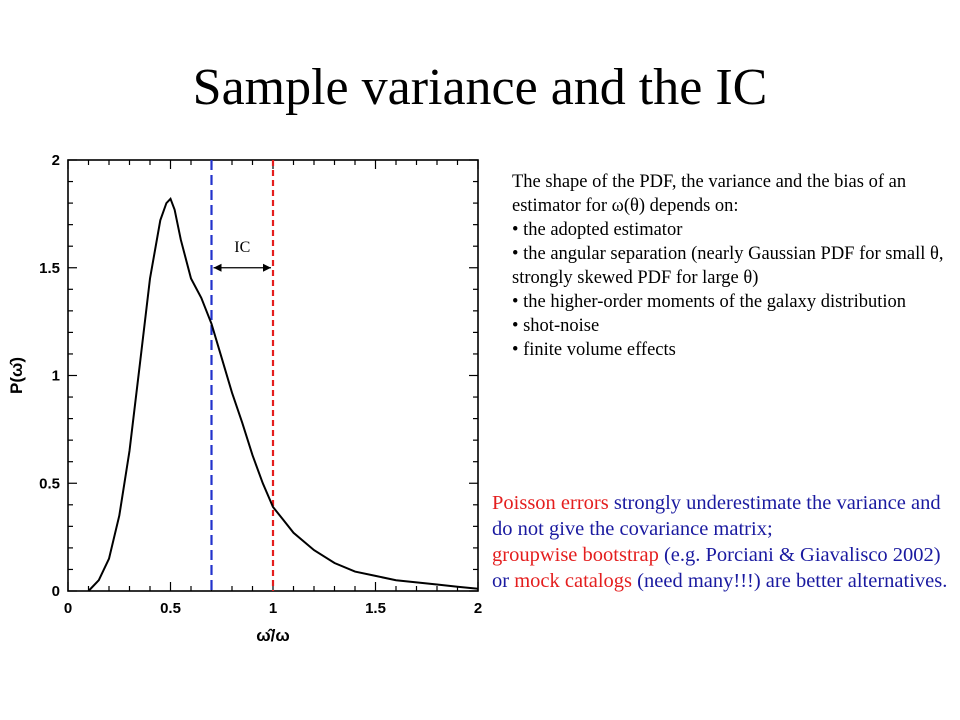 The image size is (960, 720). Describe the element at coordinates (242, 247) in the screenshot. I see `ic-label: IC` at that location.